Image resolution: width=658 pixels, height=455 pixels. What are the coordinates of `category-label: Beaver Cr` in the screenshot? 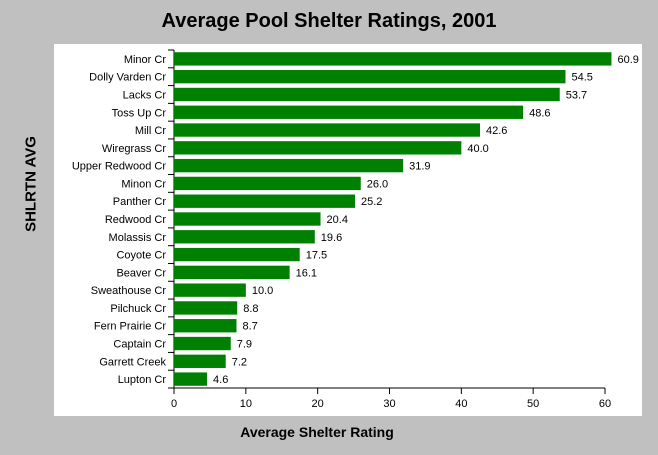 It's located at (141, 273).